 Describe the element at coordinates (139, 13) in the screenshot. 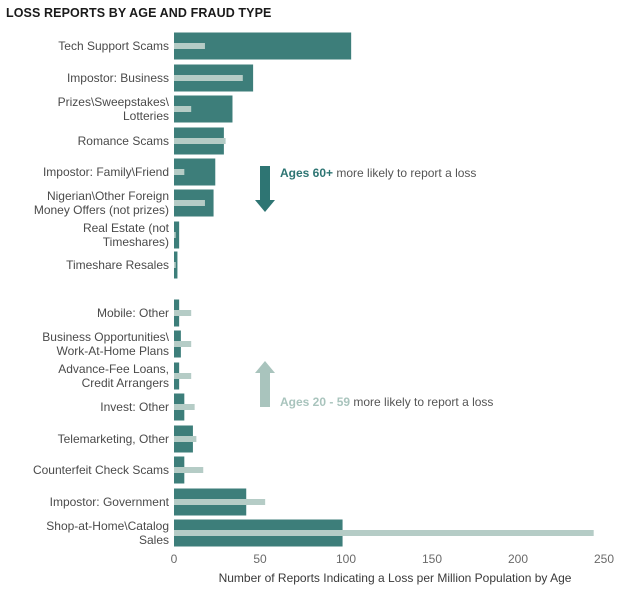

I see `chart-title: LOSS REPORTS BY AGE AND FRAUD TYPE` at that location.